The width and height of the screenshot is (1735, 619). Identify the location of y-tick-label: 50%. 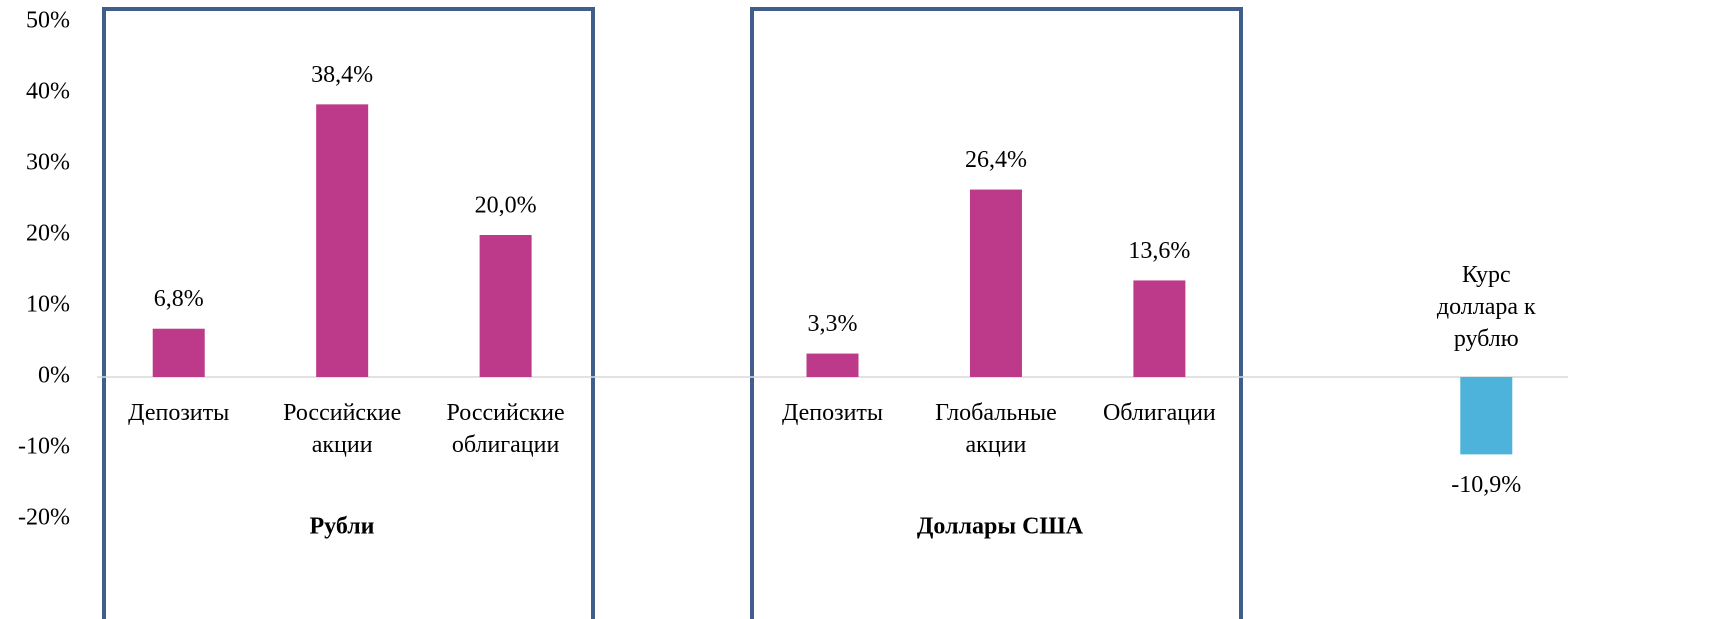
(48, 21).